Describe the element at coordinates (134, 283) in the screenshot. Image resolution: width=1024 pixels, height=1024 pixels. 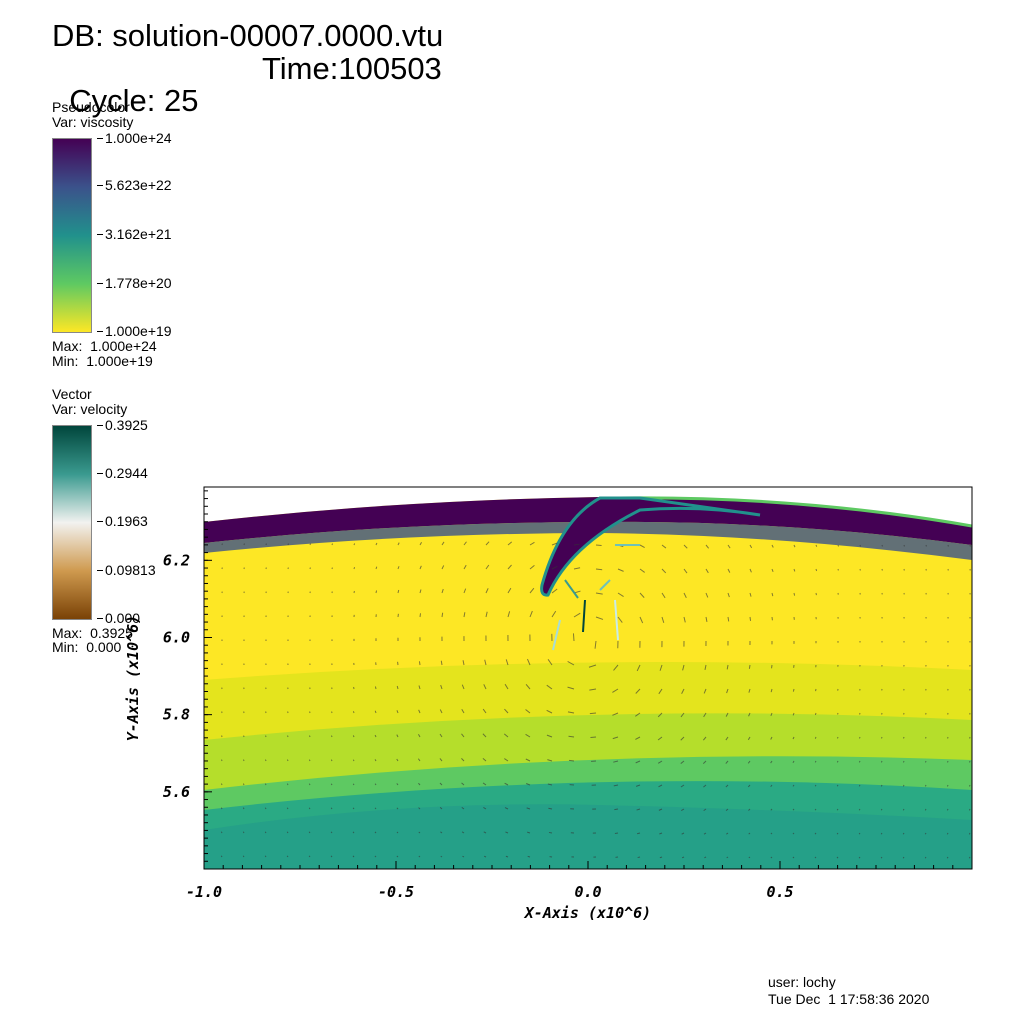
I see `viscosity-tick: 1.778e+20` at that location.